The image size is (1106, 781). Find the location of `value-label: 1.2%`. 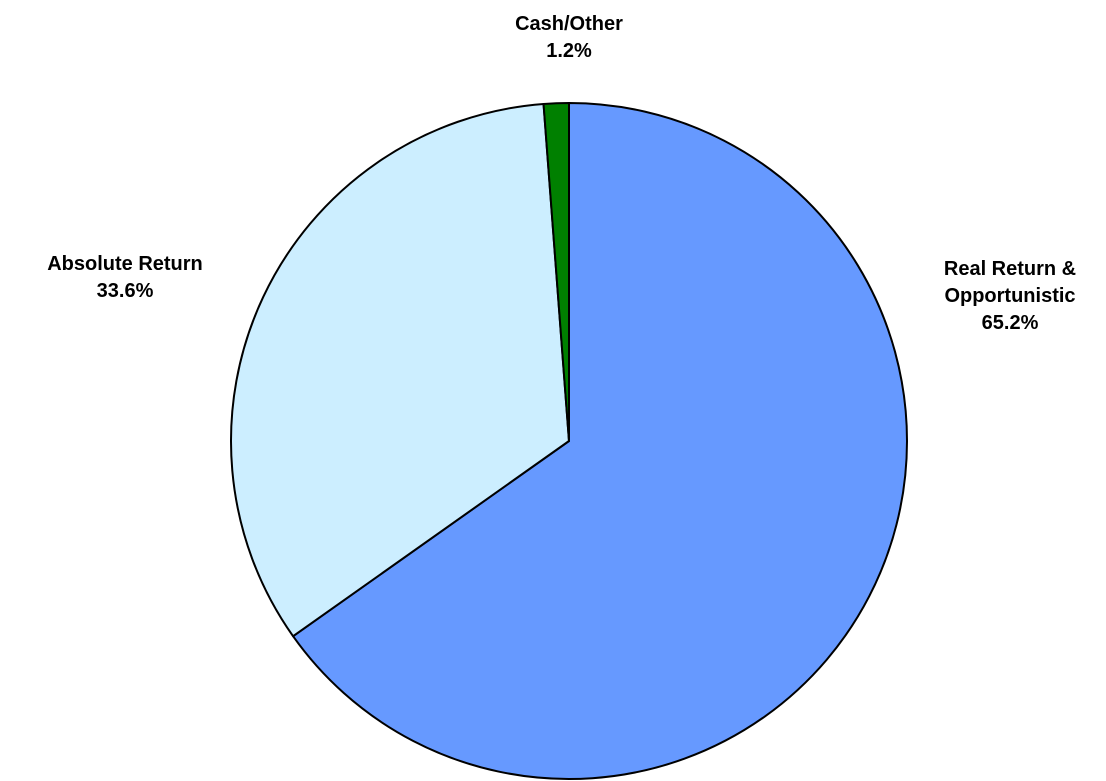

value-label: 1.2% is located at coordinates (569, 51).